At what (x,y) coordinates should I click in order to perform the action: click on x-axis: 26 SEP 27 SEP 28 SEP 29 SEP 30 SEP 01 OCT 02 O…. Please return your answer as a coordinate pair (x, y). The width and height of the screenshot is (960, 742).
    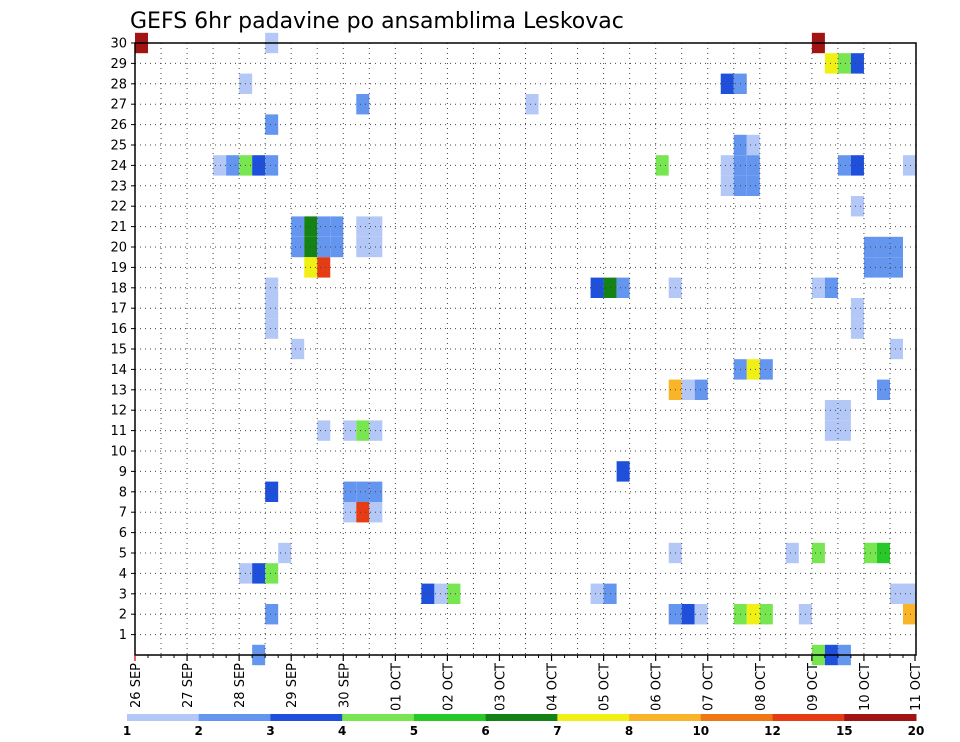
    Looking at the image, I should click on (526, 683).